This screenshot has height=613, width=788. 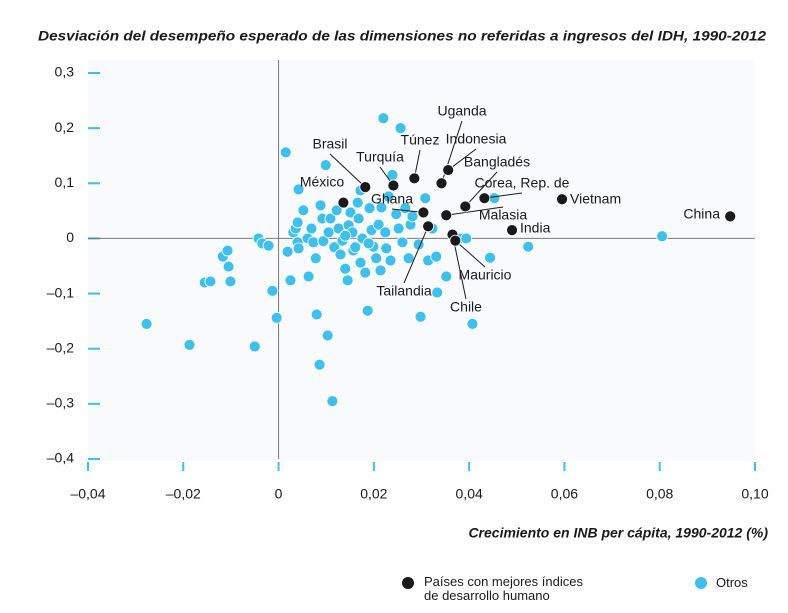 I want to click on point-label: Vietnam, so click(x=595, y=199).